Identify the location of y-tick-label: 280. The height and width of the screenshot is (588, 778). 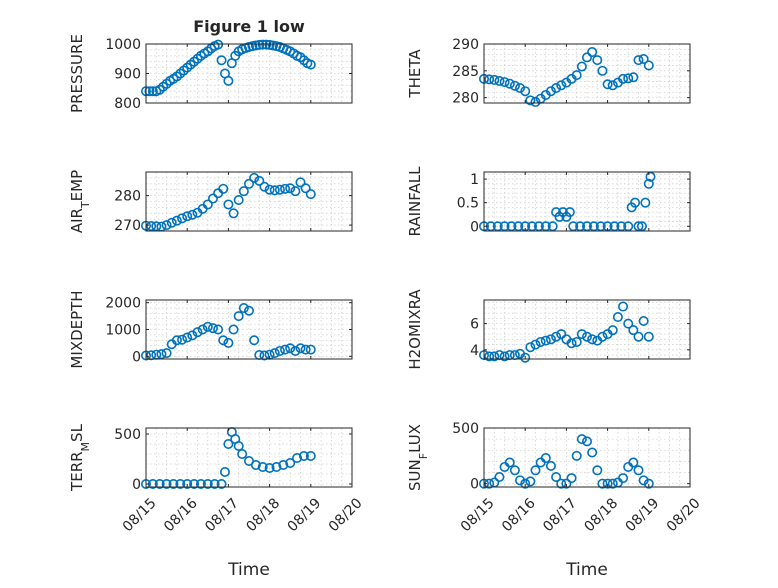
(127, 197).